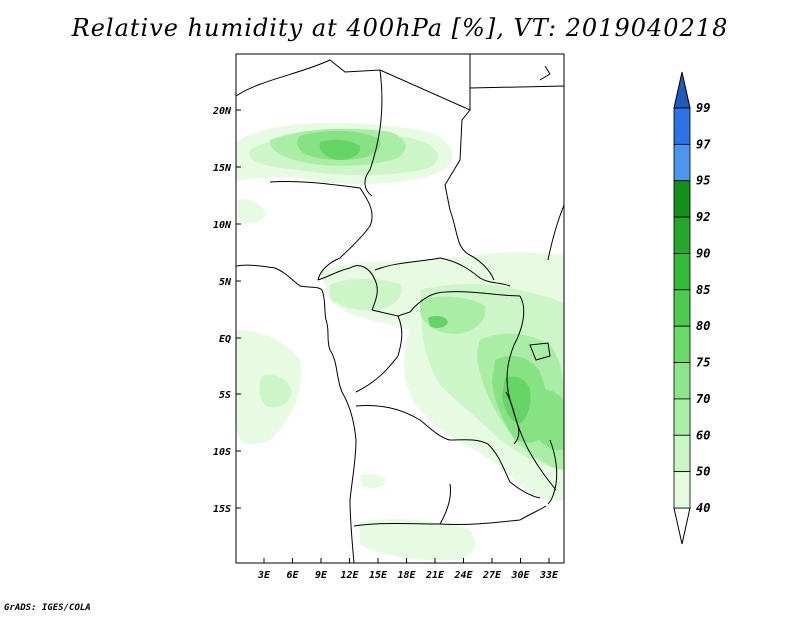  What do you see at coordinates (349, 575) in the screenshot?
I see `lon-tick-label: 12E` at bounding box center [349, 575].